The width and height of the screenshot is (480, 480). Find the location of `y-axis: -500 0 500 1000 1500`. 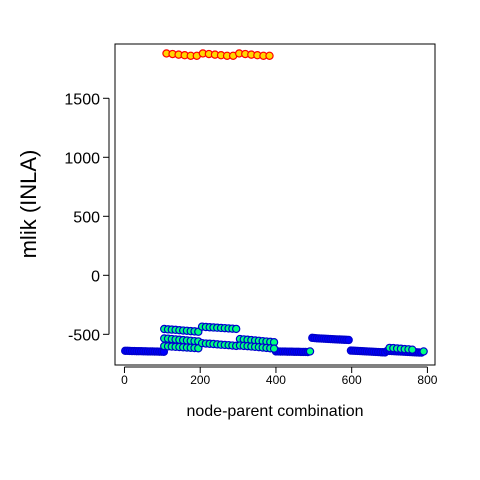

y-axis: -500 0 500 1000 1500 is located at coordinates (87, 217).